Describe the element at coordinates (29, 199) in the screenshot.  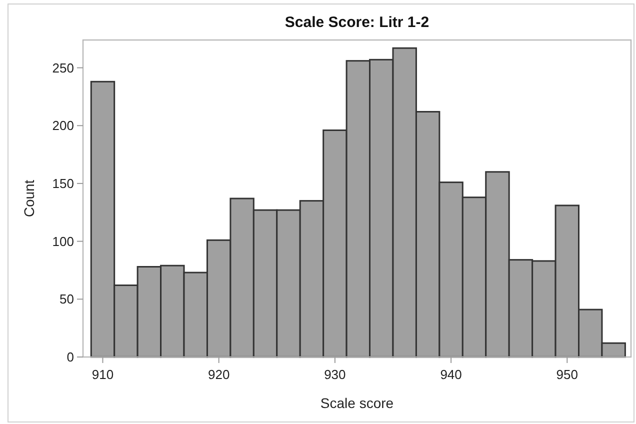
I see `y-axis-title: Count` at that location.